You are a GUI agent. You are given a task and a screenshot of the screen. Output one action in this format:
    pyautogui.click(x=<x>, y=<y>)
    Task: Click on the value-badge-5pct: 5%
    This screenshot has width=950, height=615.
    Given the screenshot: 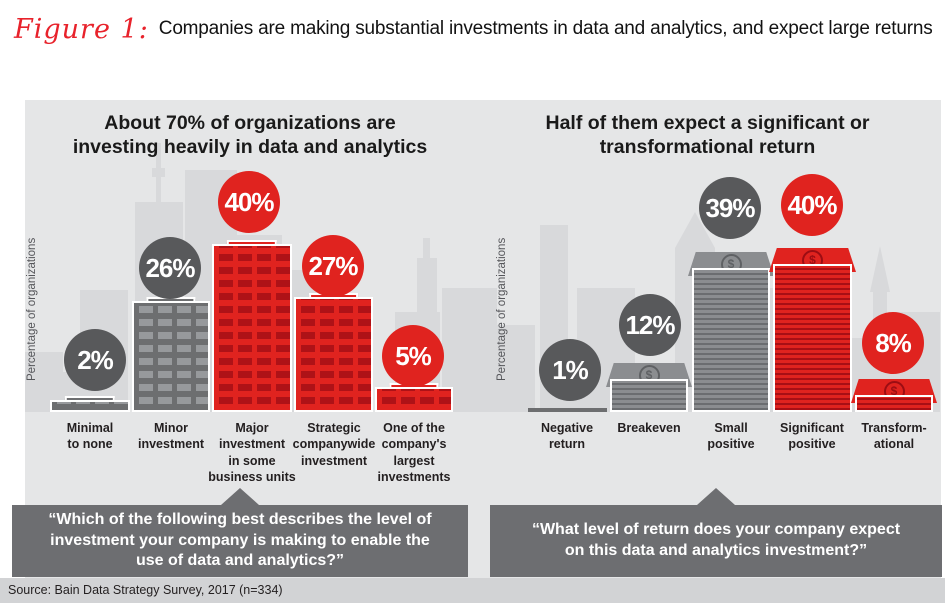 What is the action you would take?
    pyautogui.click(x=413, y=356)
    